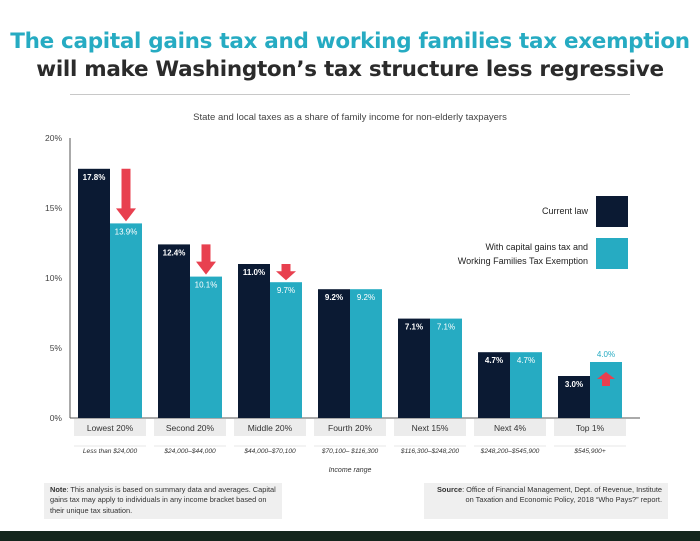 The width and height of the screenshot is (700, 541). I want to click on data-label-current-law: 7.1%, so click(414, 327).